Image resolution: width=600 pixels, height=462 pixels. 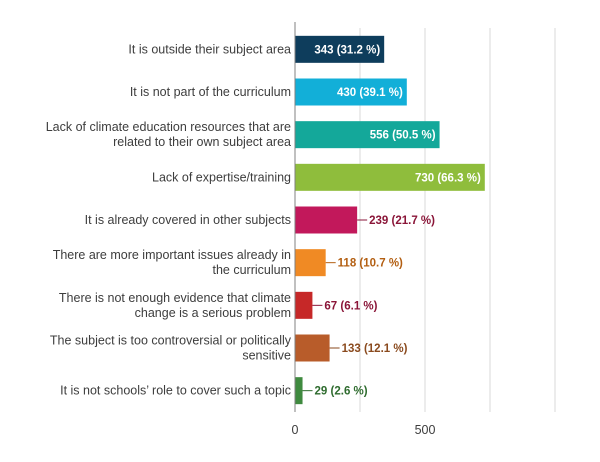 I want to click on data-label-6: 118 (10.7 %), so click(x=370, y=264).